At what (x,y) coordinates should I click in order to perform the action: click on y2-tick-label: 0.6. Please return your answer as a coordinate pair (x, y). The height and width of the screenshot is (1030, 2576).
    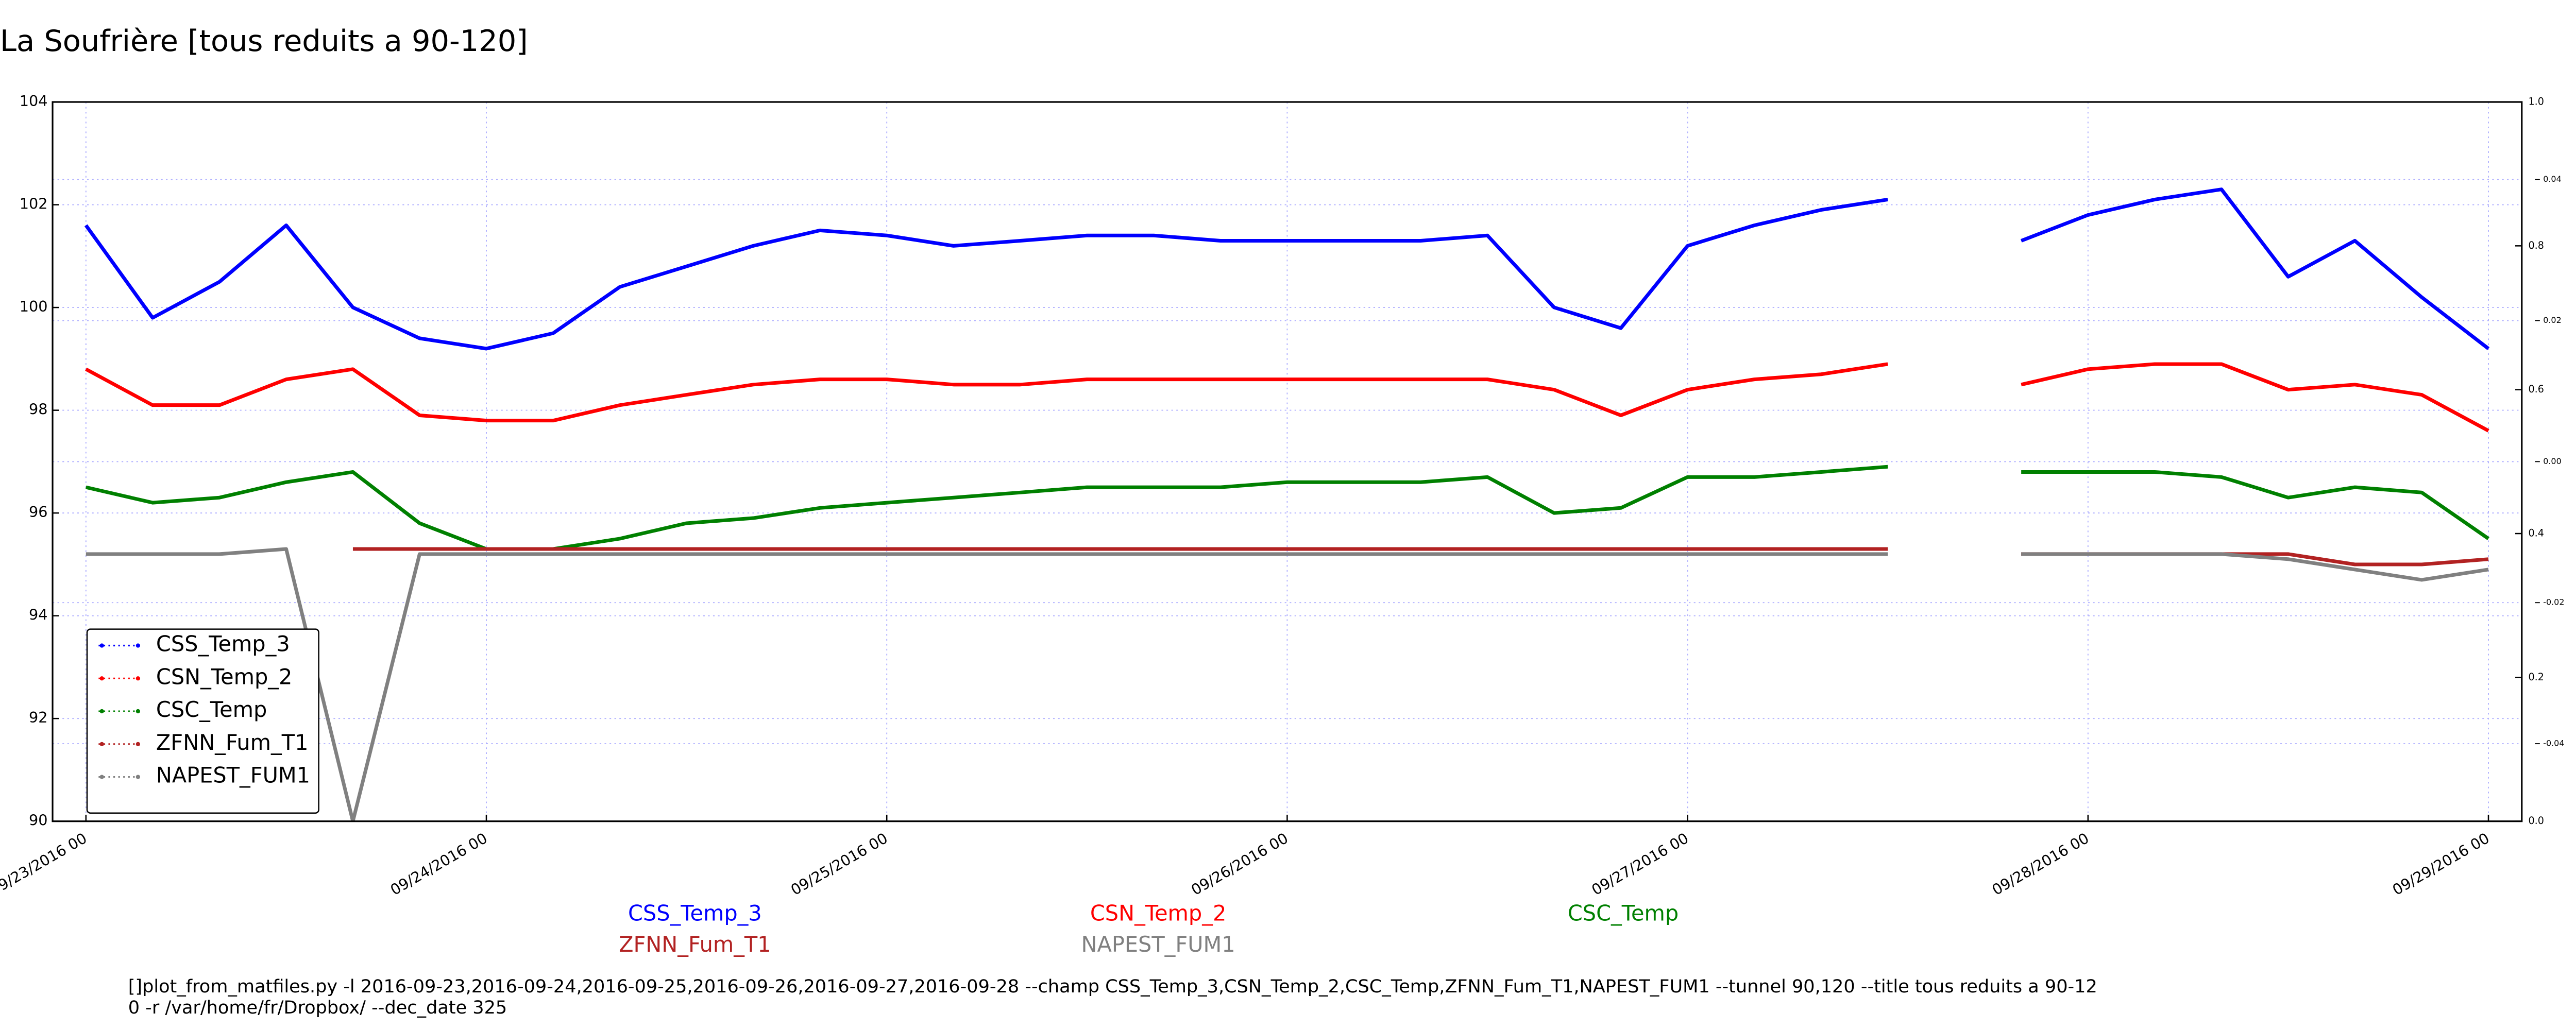
    Looking at the image, I should click on (2536, 389).